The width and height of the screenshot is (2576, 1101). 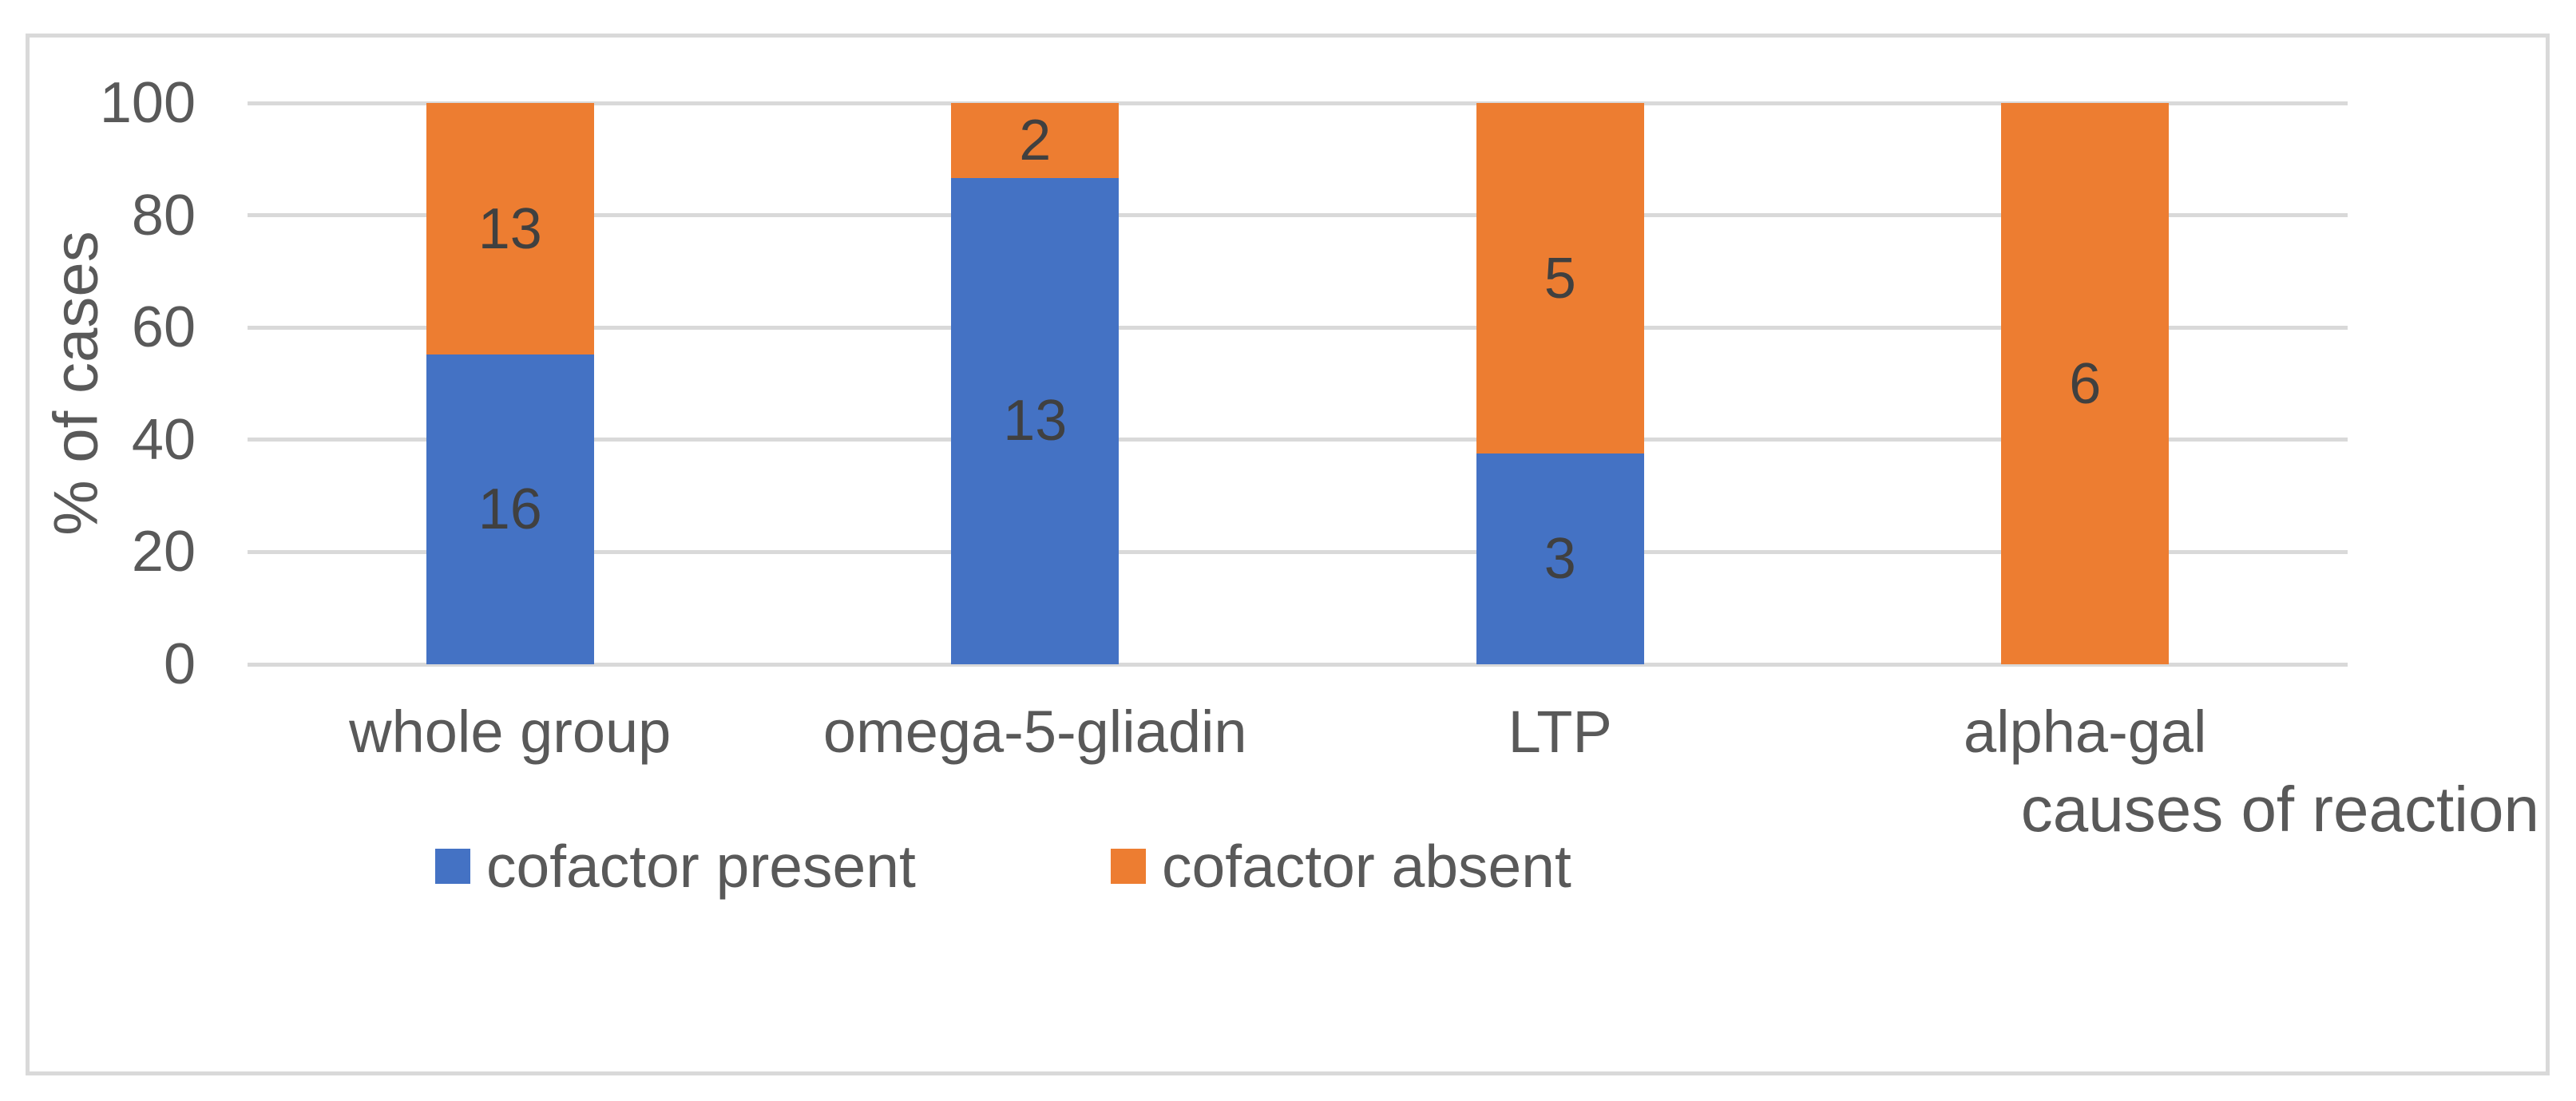 I want to click on bar-value-label: 2, so click(x=1035, y=140).